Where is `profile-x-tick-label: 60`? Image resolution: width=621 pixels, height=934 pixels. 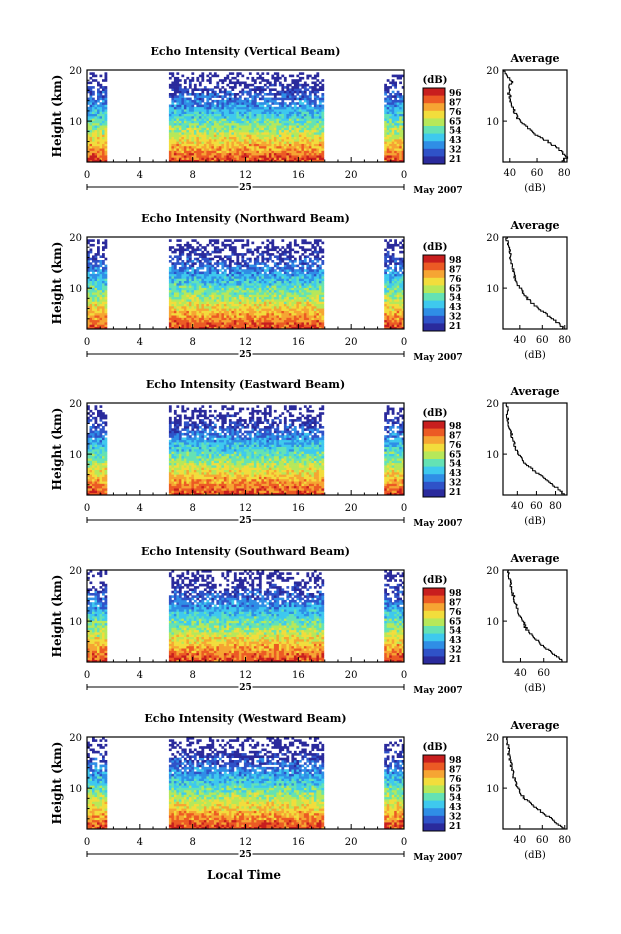 profile-x-tick-label: 60 is located at coordinates (537, 173).